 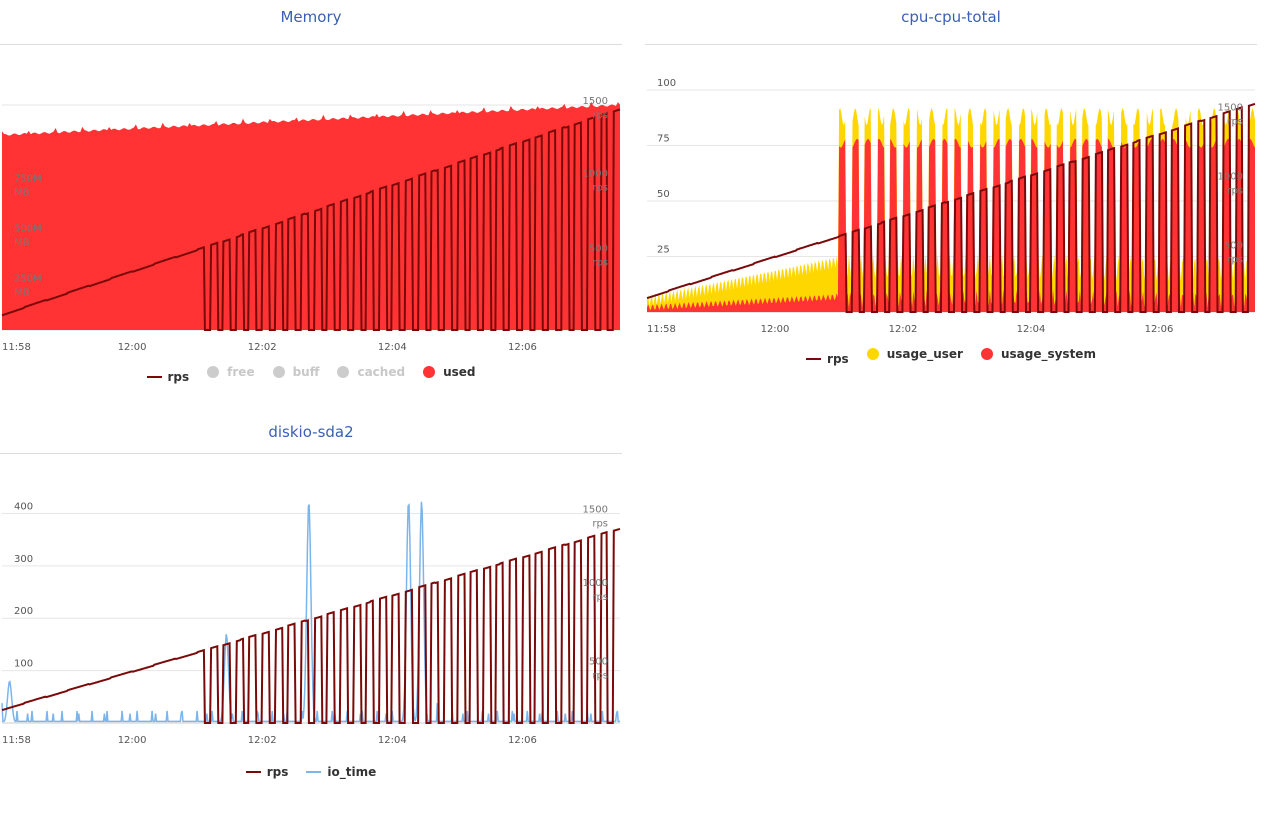 What do you see at coordinates (1048, 354) in the screenshot?
I see `legend-label: usage_system` at bounding box center [1048, 354].